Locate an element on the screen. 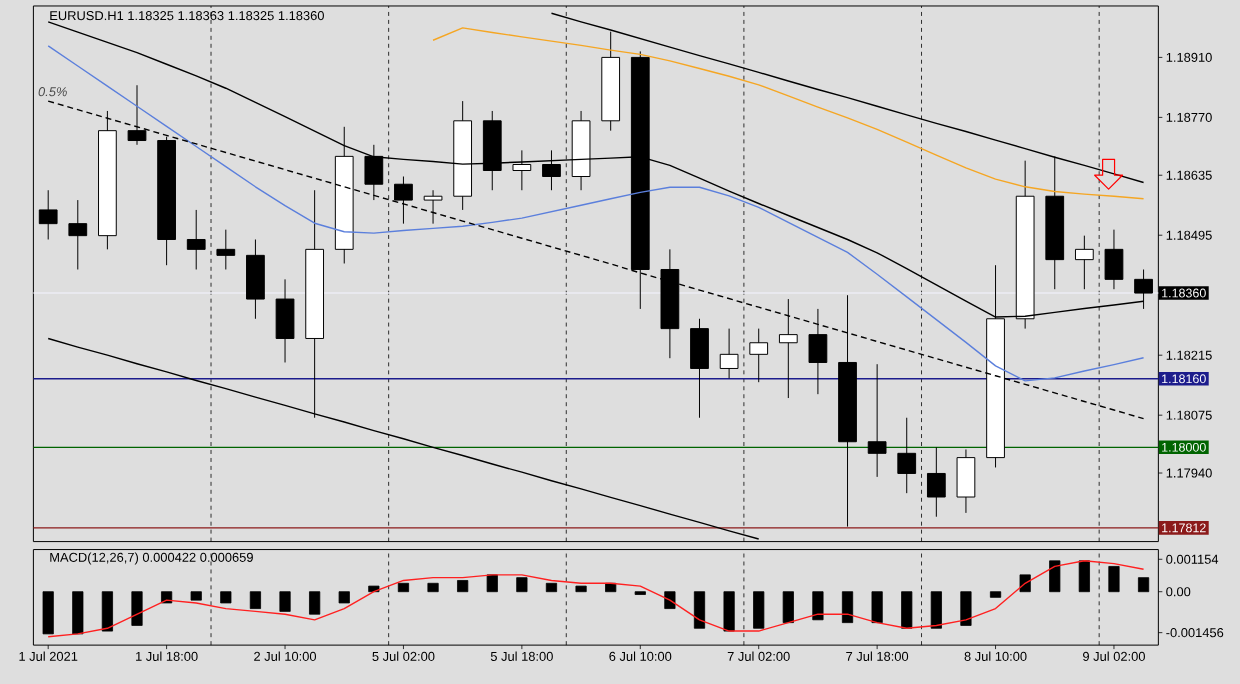 The width and height of the screenshot is (1240, 684). line-series is located at coordinates (788, 113).